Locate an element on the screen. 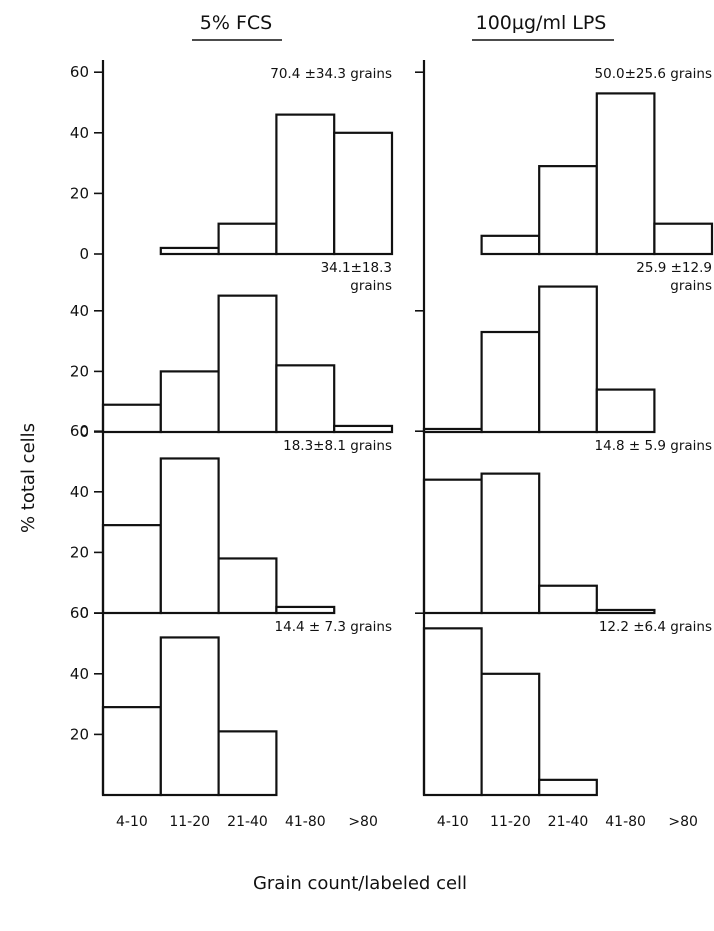  panel-c1-r0: 50.0±25.6 grains is located at coordinates (564, 158).